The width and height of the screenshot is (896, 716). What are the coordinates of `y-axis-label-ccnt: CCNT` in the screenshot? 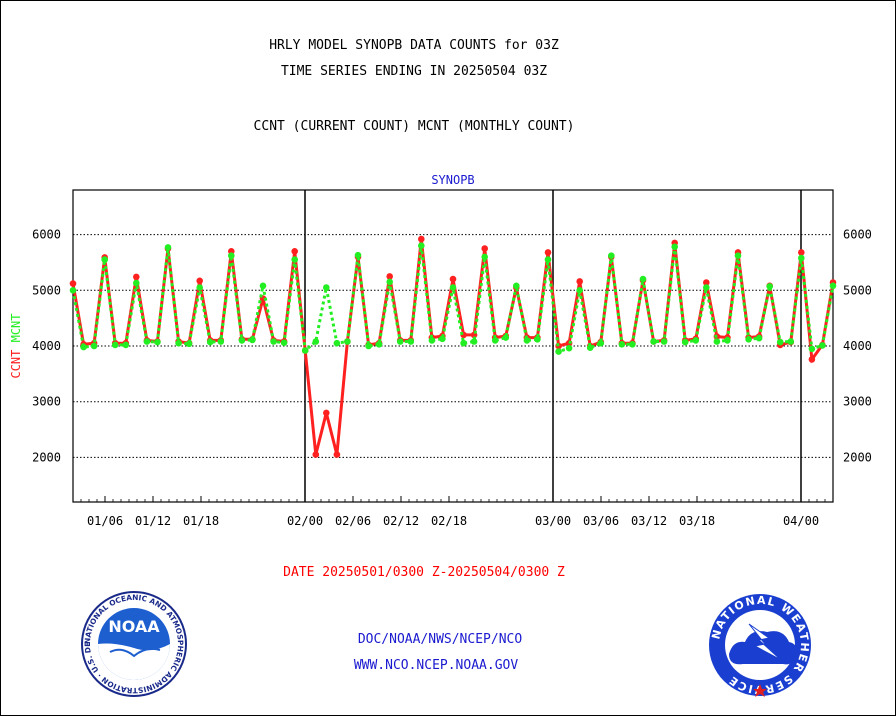 It's located at (16, 360).